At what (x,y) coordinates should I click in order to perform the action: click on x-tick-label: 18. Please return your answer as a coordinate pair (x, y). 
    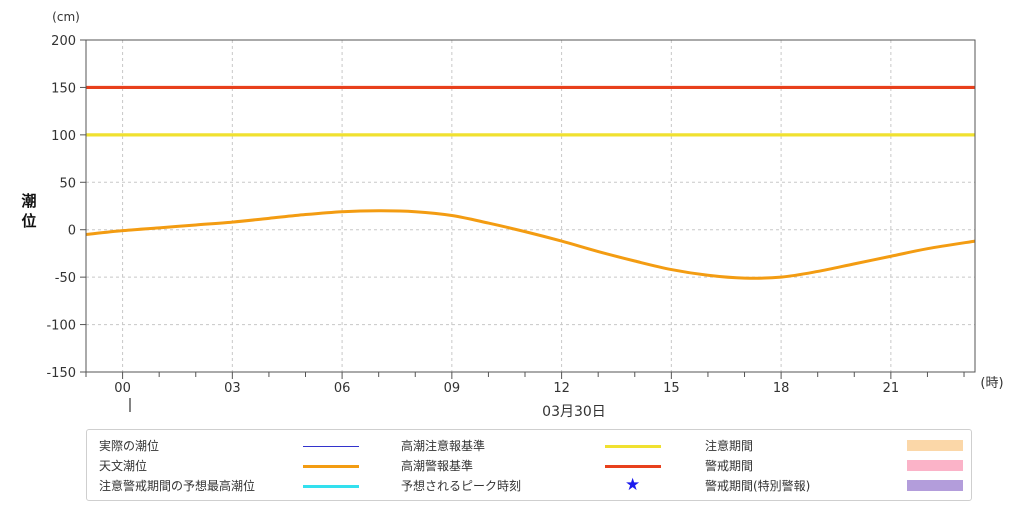
    Looking at the image, I should click on (781, 388).